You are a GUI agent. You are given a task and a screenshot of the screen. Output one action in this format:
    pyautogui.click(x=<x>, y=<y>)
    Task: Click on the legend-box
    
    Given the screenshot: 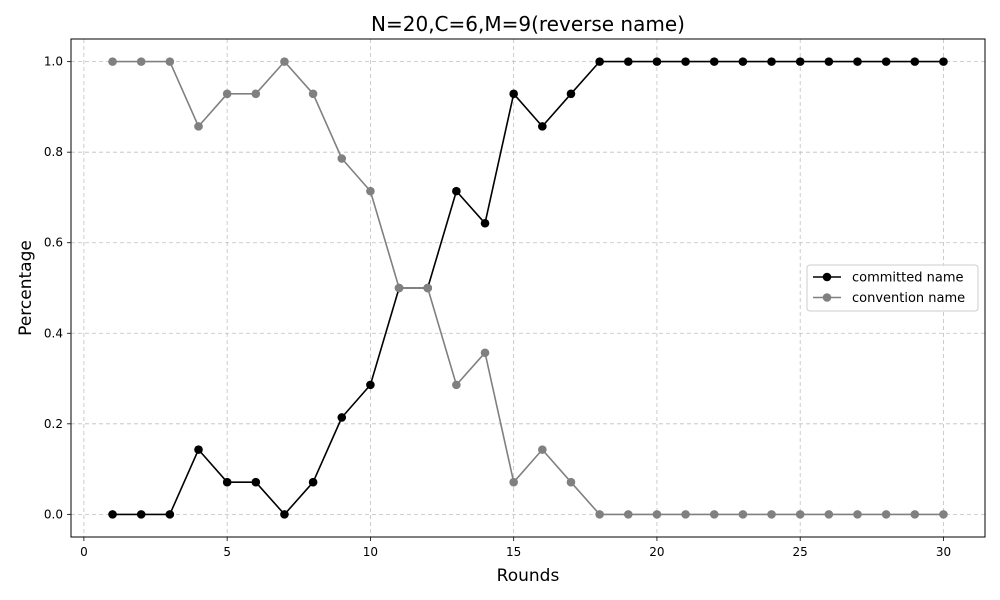 What is the action you would take?
    pyautogui.click(x=892, y=288)
    